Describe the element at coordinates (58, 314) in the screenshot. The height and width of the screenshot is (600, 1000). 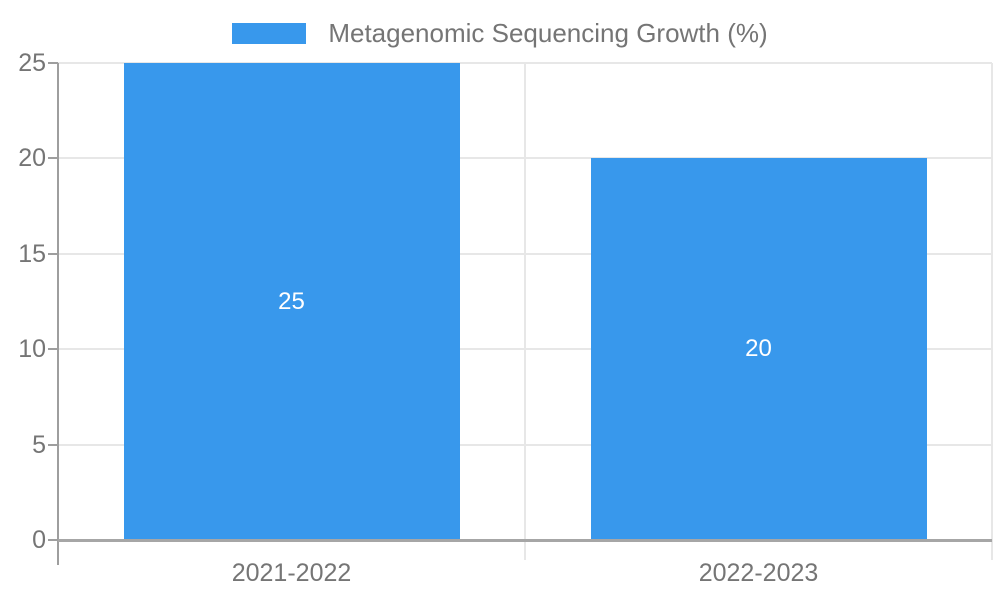
I see `y-axis-line` at that location.